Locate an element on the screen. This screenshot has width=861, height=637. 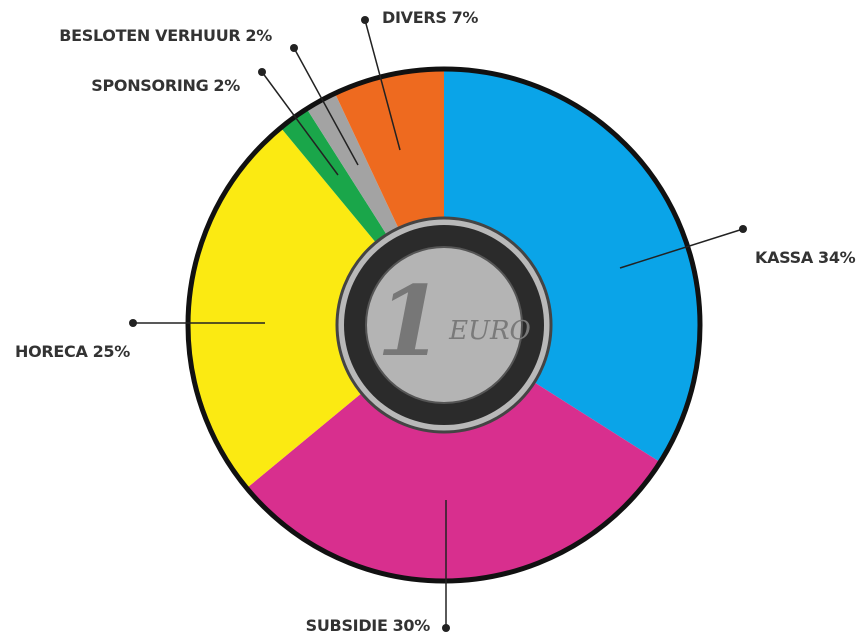
value-label: 25% is located at coordinates (112, 351).